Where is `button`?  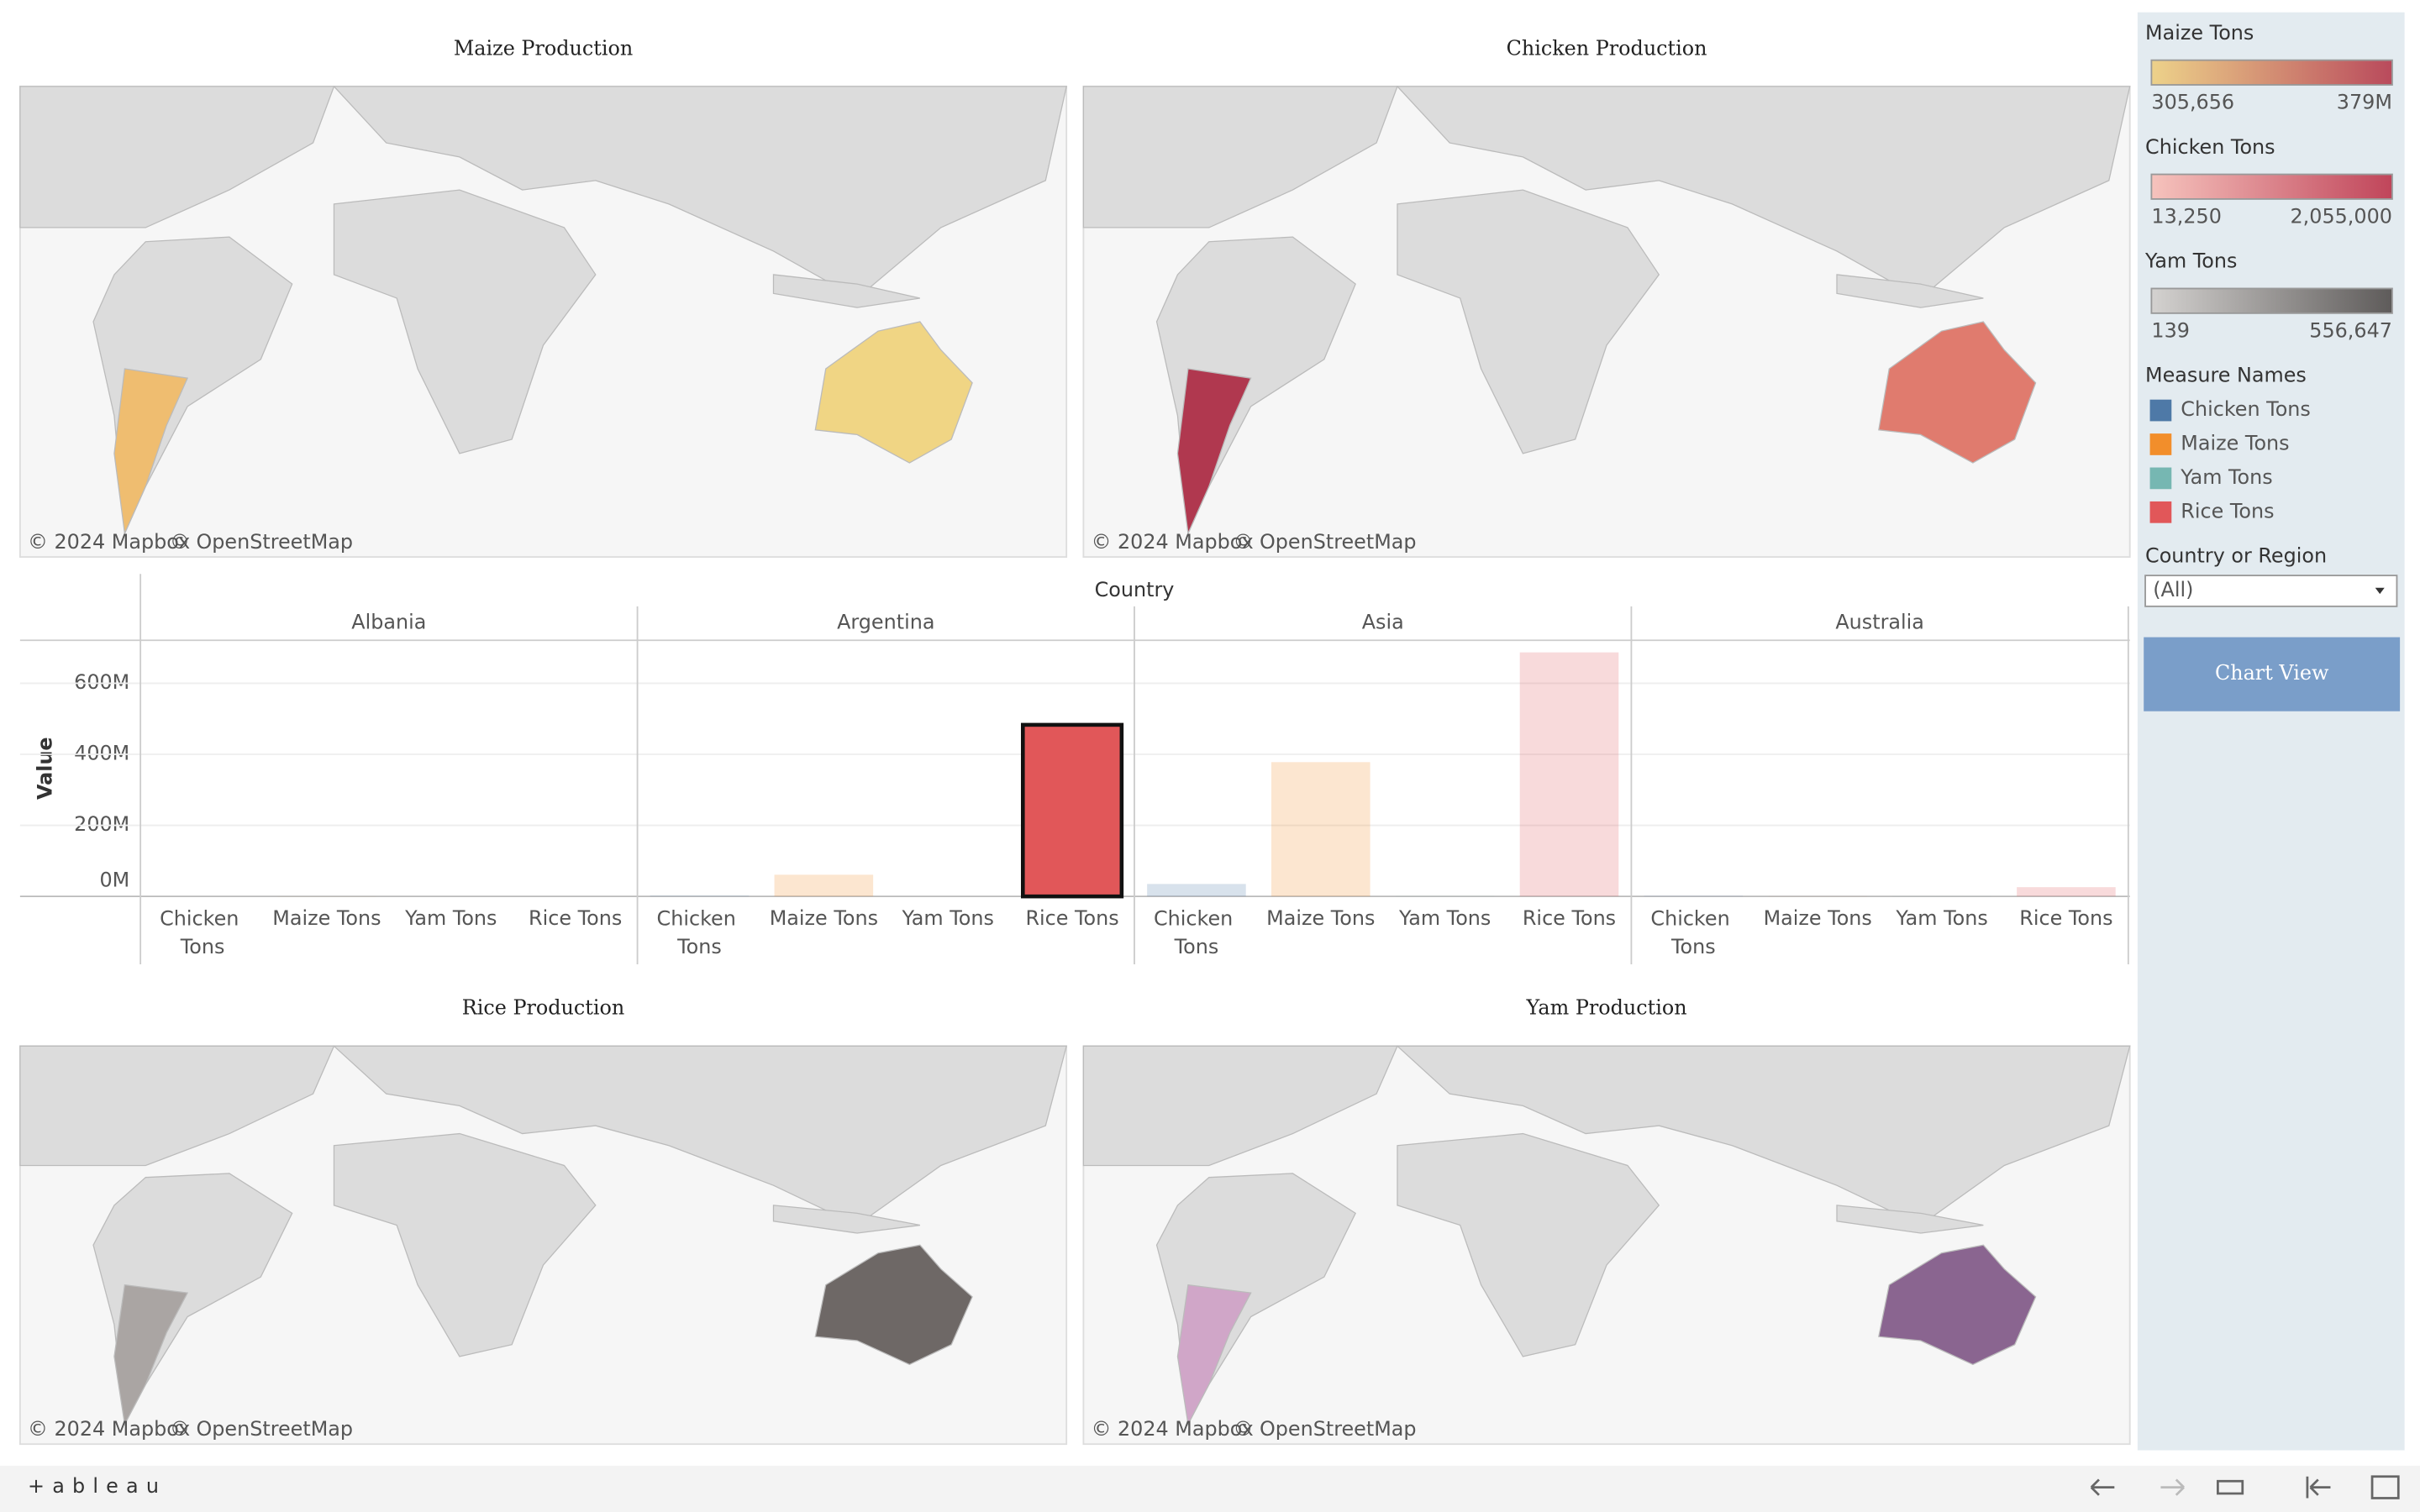 button is located at coordinates (2272, 674).